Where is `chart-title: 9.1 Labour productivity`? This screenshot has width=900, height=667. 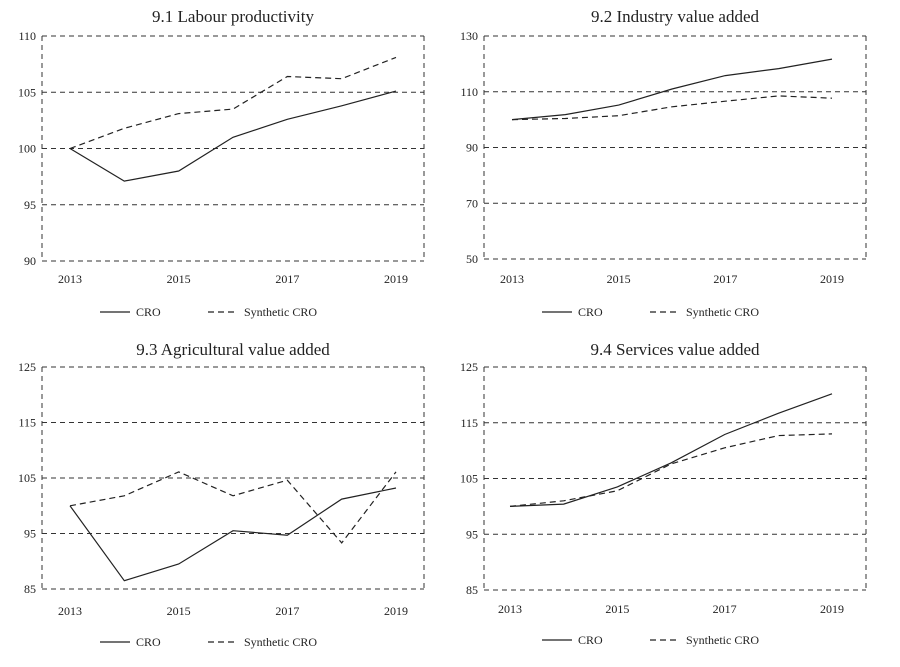
chart-title: 9.1 Labour productivity is located at coordinates (233, 16).